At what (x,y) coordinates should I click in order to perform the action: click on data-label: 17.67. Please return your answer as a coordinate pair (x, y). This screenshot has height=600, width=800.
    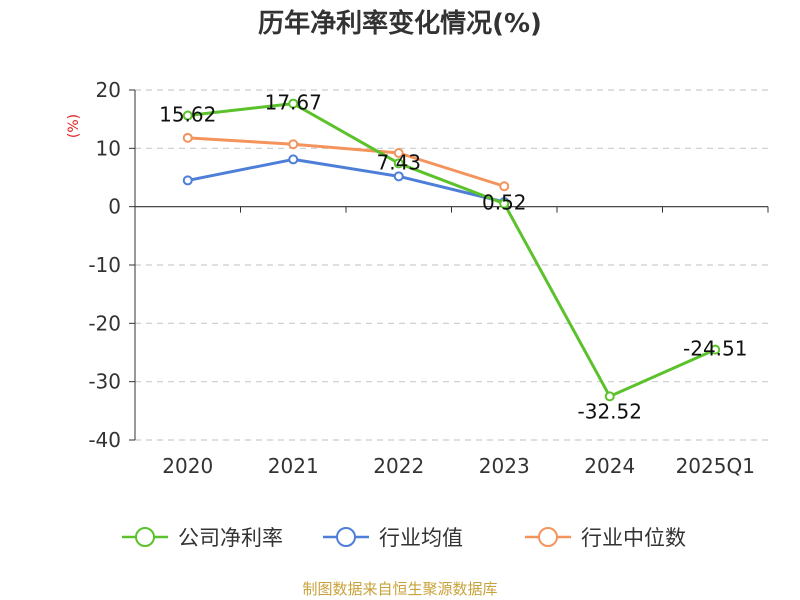
    Looking at the image, I should click on (293, 103).